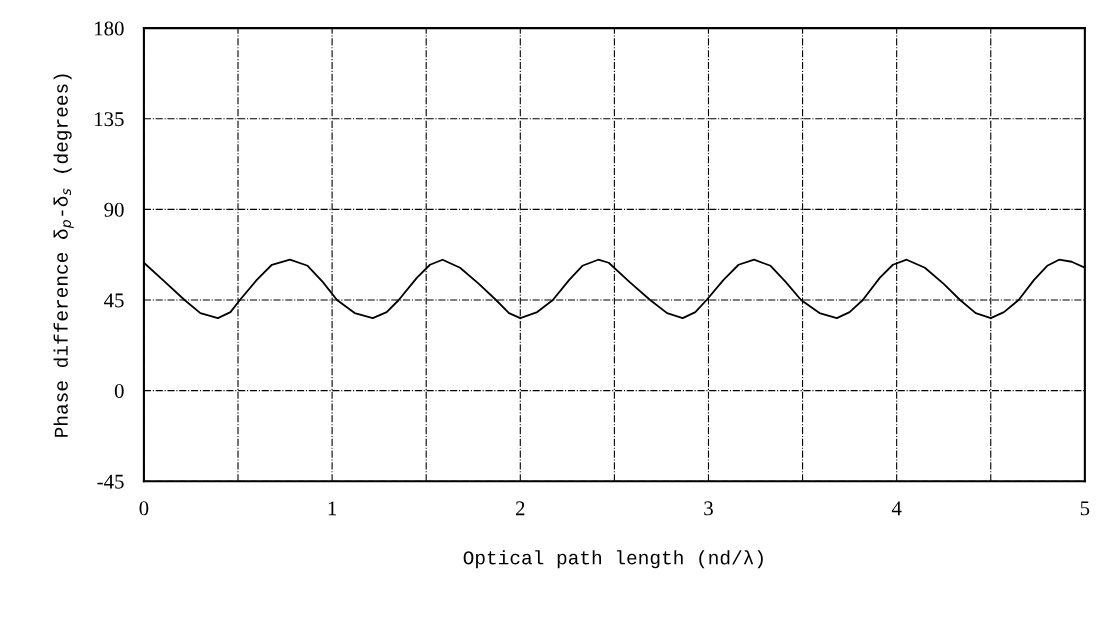  What do you see at coordinates (896, 508) in the screenshot?
I see `x-tick-label: 4` at bounding box center [896, 508].